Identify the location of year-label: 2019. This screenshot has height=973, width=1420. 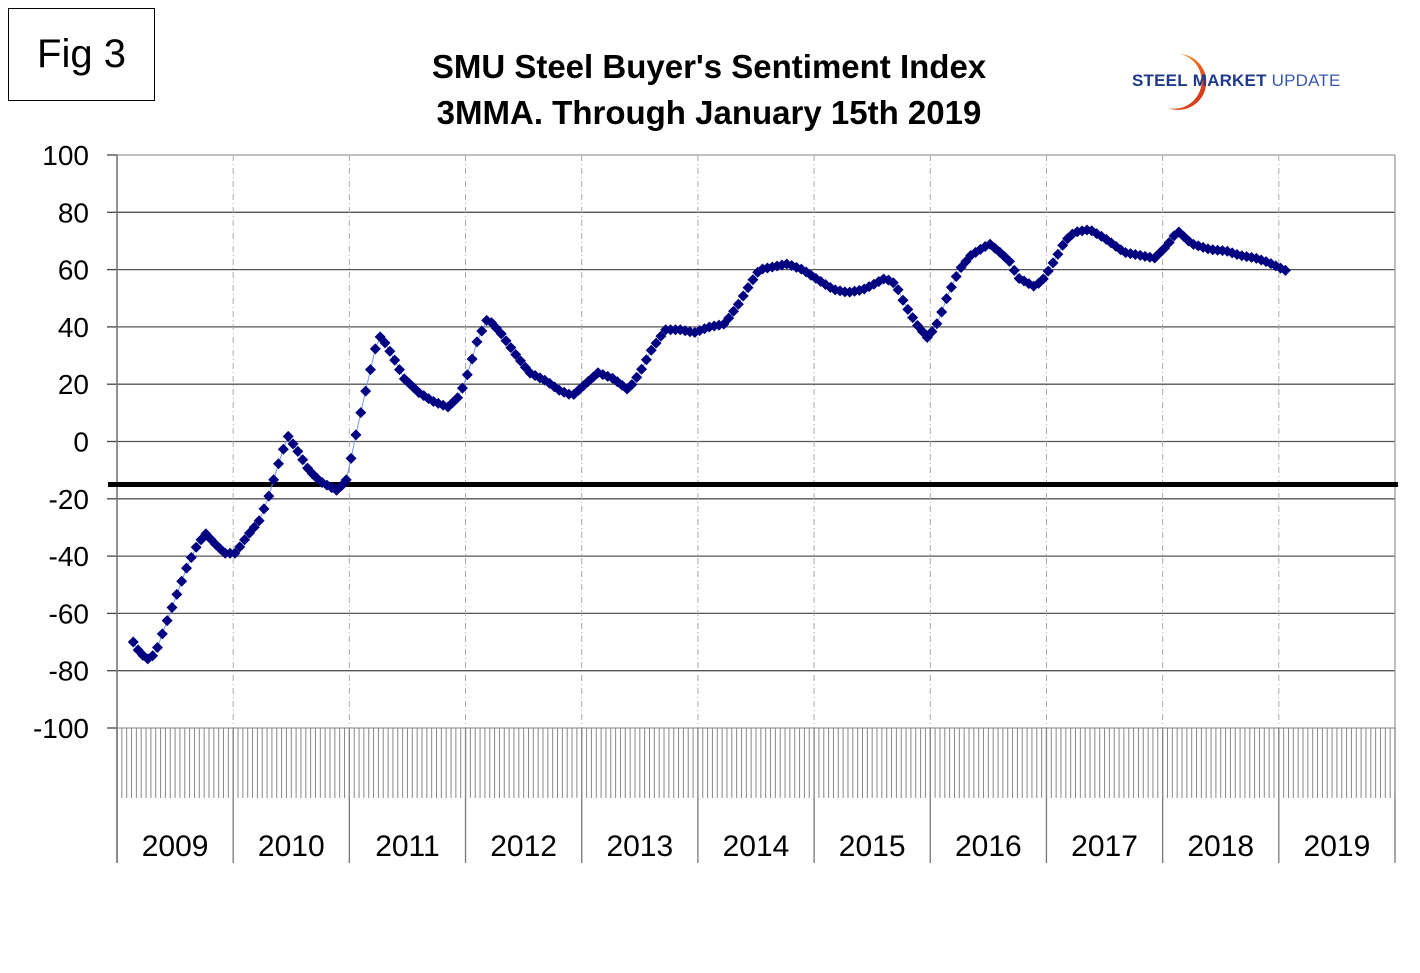
(1337, 846).